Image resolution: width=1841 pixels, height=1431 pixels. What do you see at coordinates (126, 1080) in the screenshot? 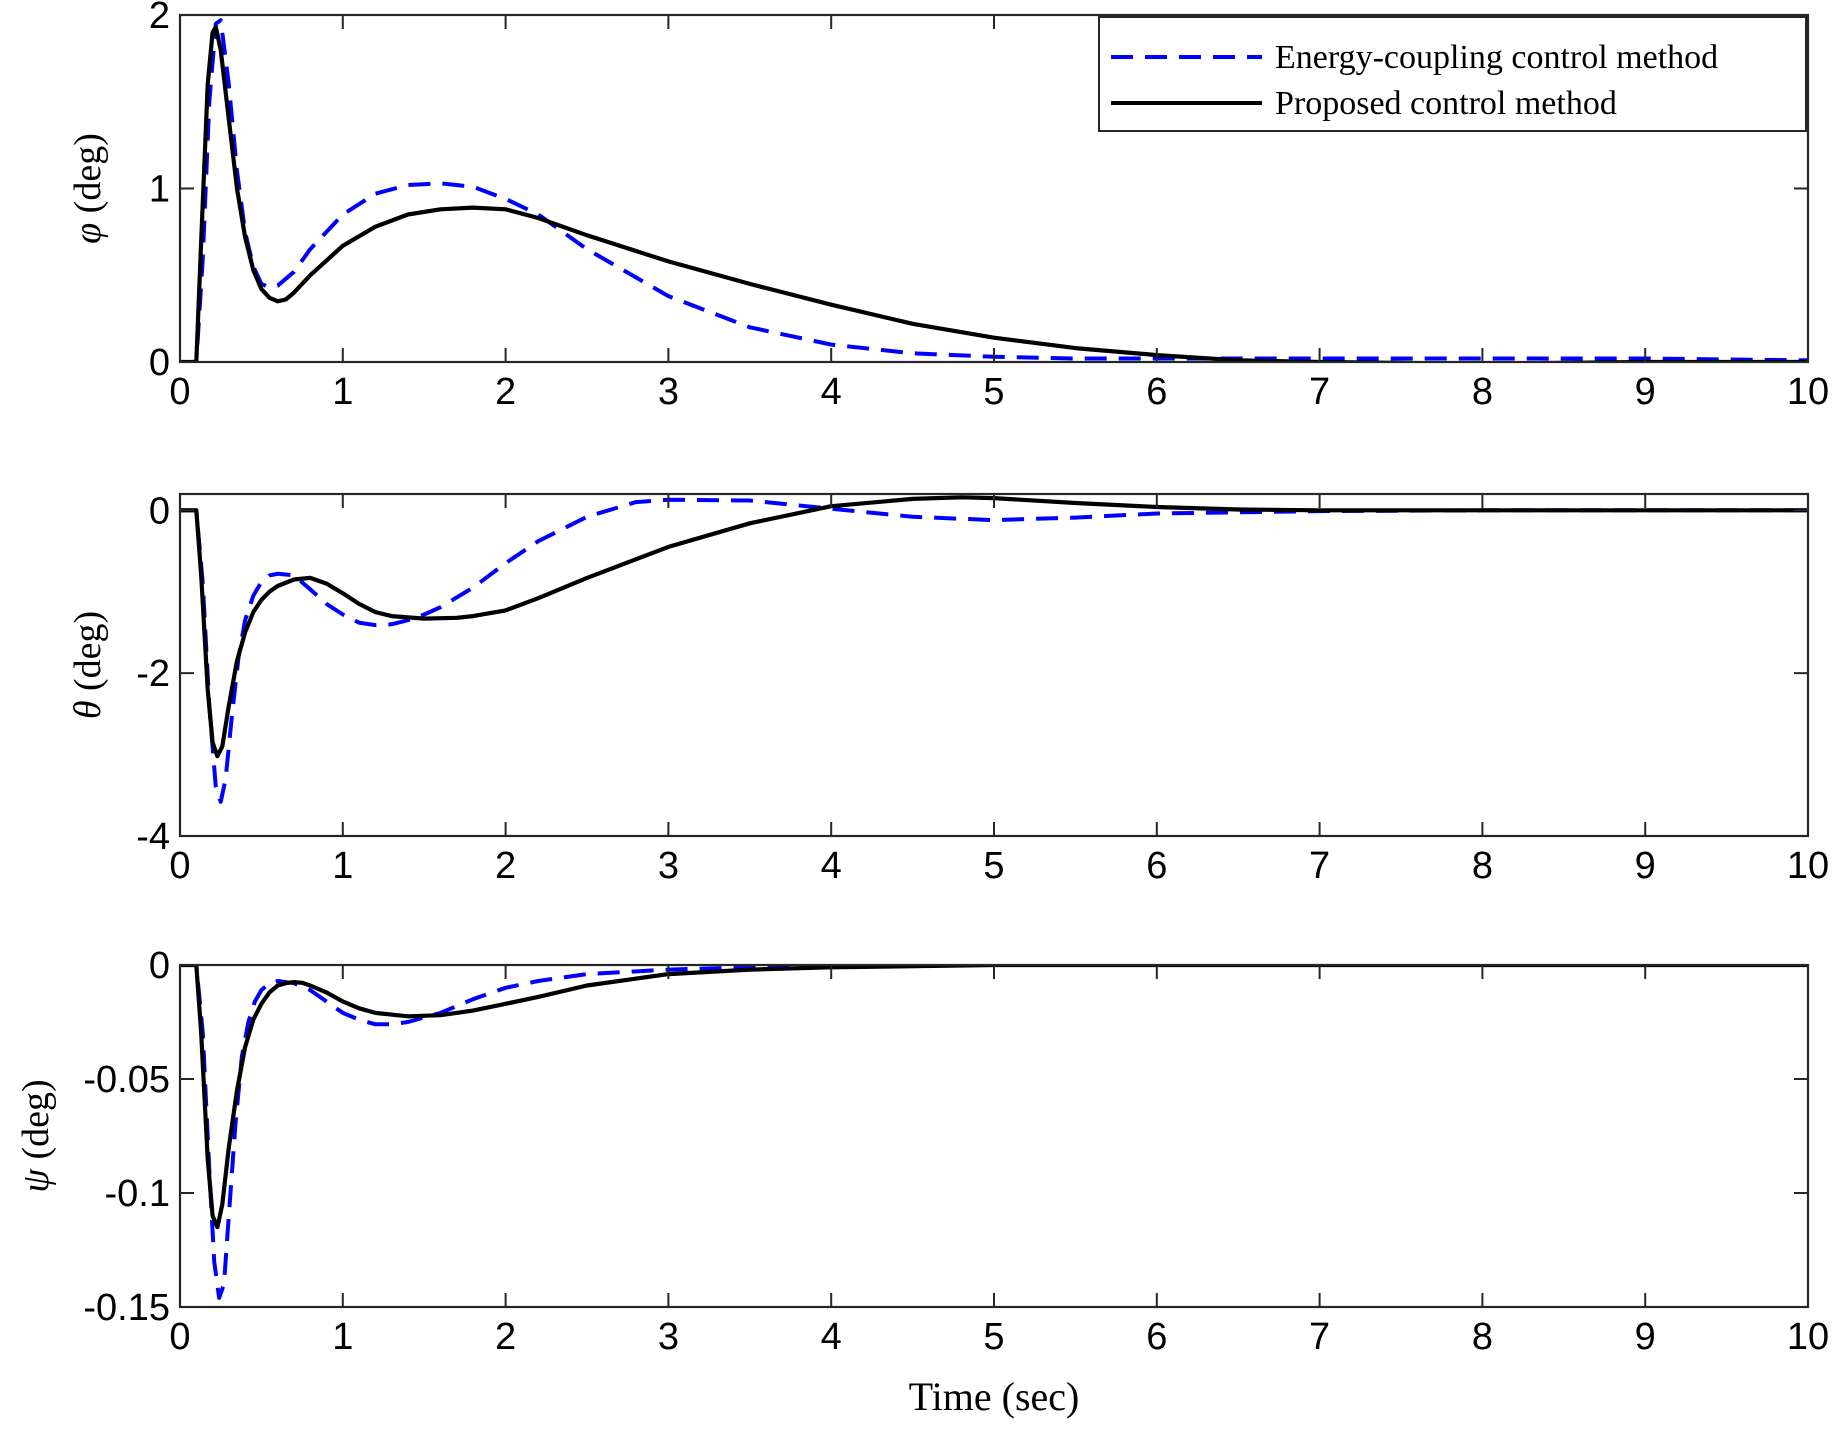
I see `y-tick-label: -0.05` at bounding box center [126, 1080].